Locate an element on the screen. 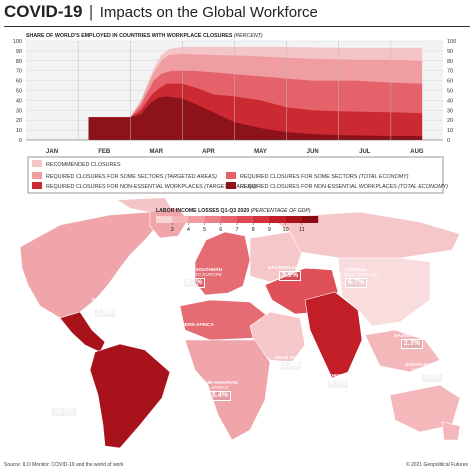 The width and height of the screenshot is (474, 474). region-label: ARAB STATES 3.4% is located at coordinates (291, 363).